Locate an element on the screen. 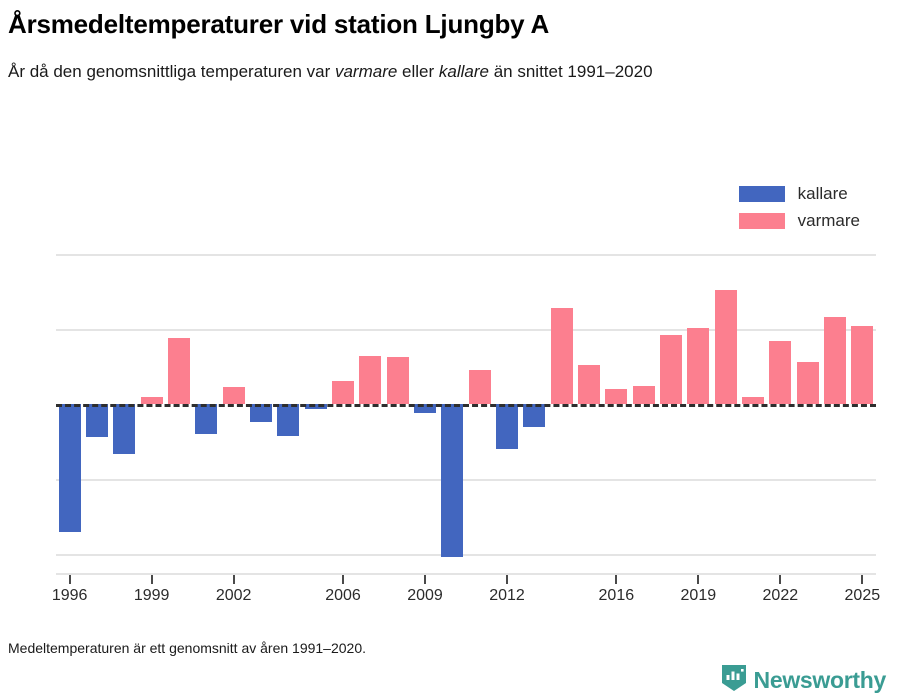  bar-2021 is located at coordinates (753, 400).